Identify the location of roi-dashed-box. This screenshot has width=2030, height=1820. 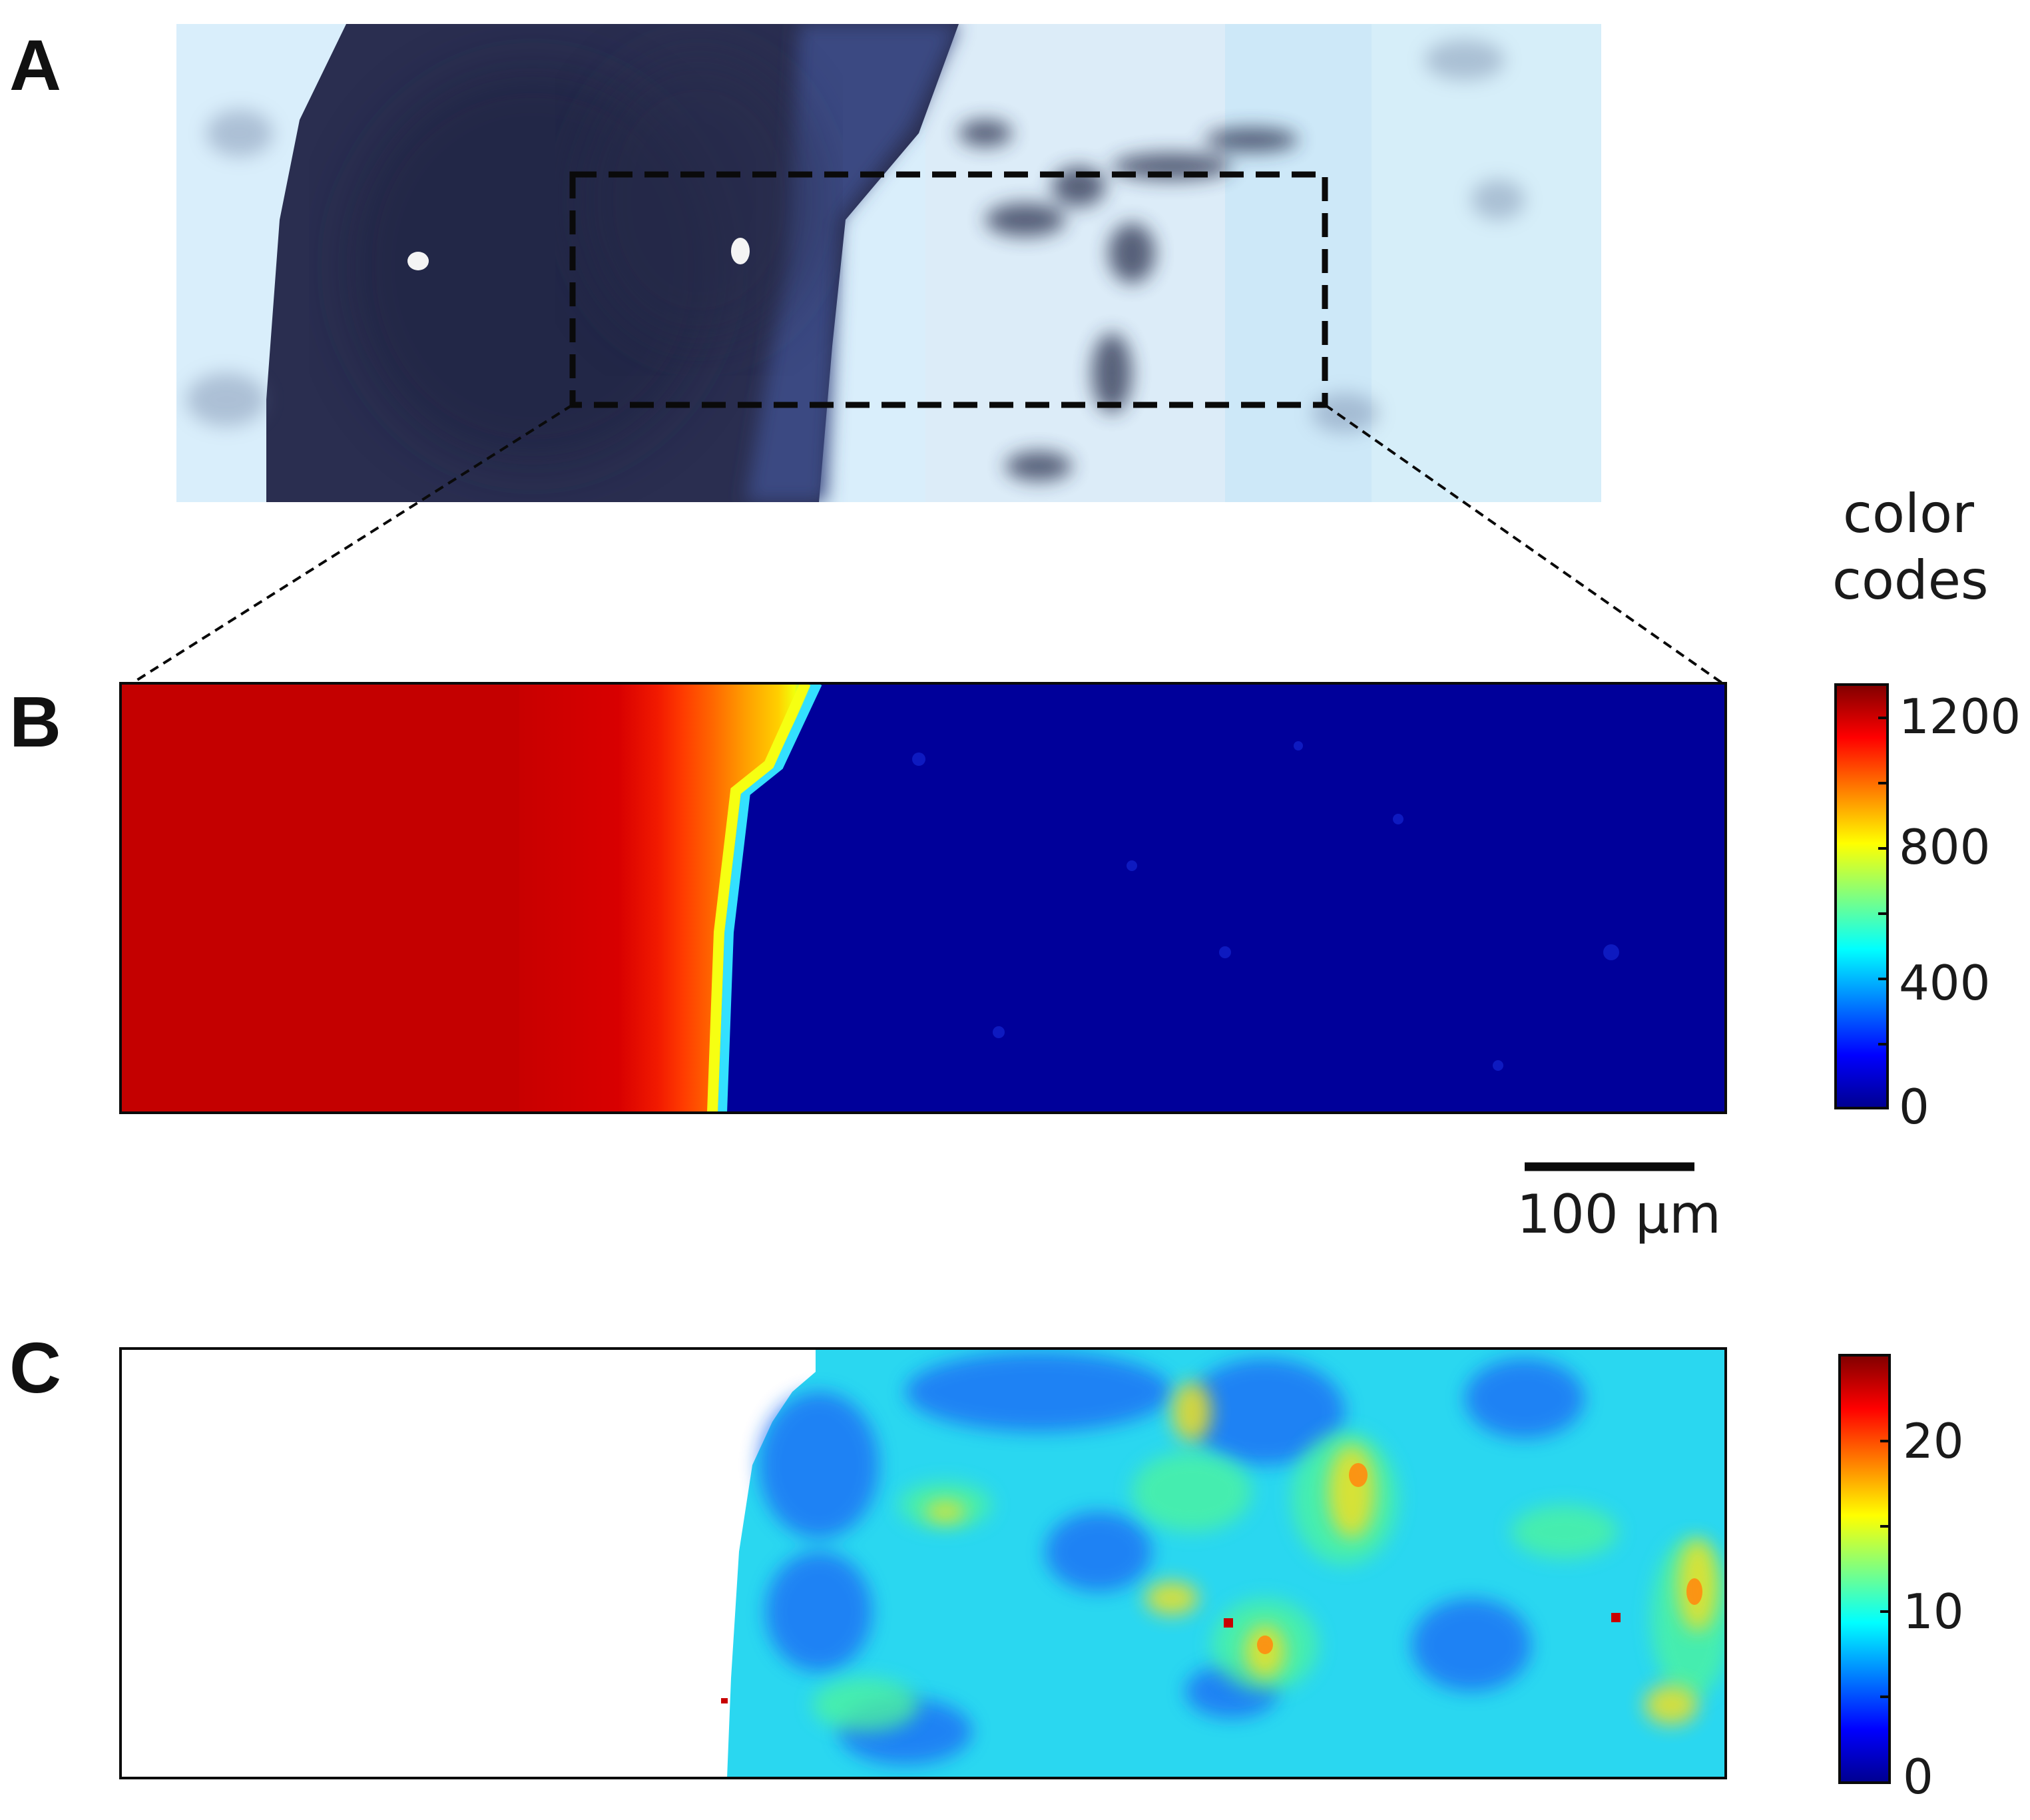
(948, 289).